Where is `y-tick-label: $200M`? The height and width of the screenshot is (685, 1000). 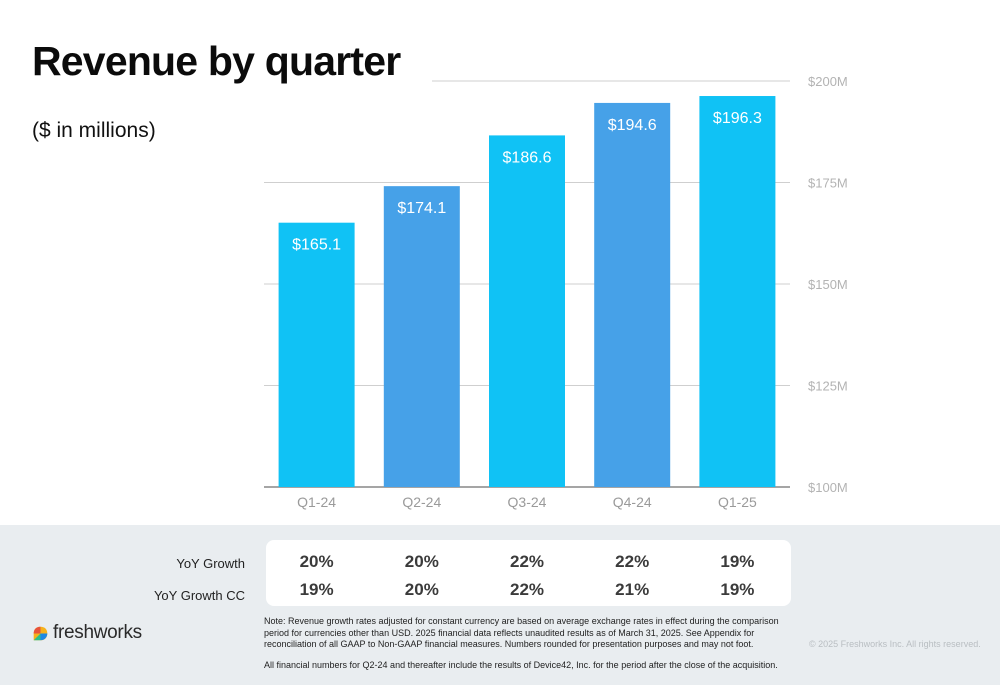 y-tick-label: $200M is located at coordinates (828, 81).